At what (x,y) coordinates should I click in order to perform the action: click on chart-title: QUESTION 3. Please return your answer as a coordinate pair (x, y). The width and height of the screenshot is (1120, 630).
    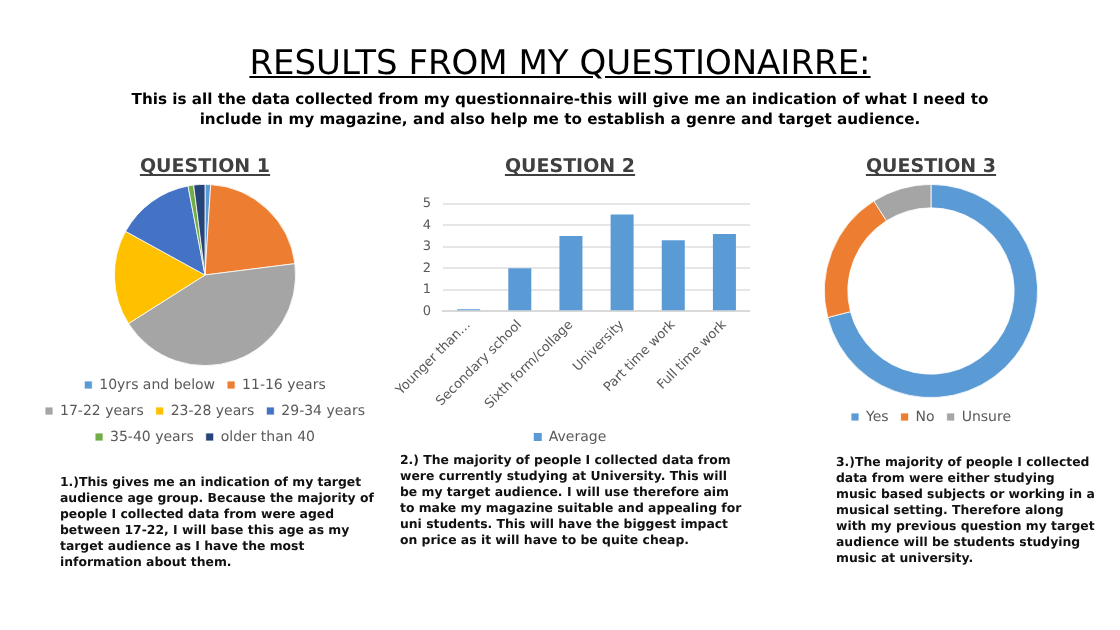
    Looking at the image, I should click on (931, 167).